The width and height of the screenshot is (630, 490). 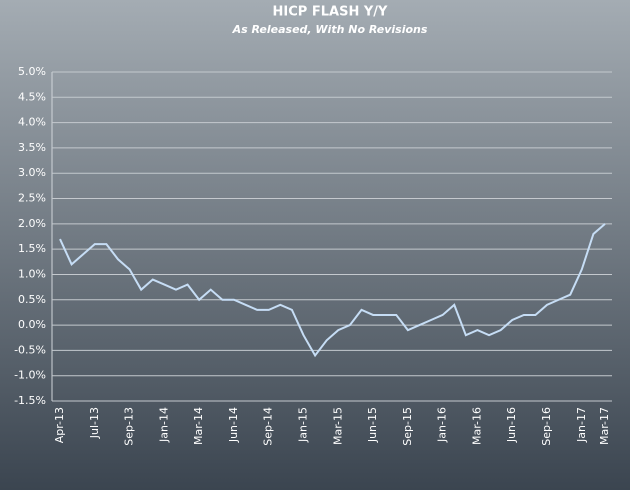 I want to click on x-tick-label: Sep-15, so click(x=407, y=426).